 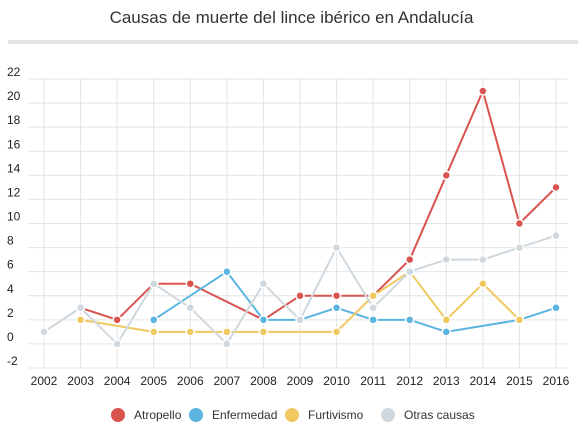 What do you see at coordinates (483, 381) in the screenshot?
I see `x-tick-label: 2014` at bounding box center [483, 381].